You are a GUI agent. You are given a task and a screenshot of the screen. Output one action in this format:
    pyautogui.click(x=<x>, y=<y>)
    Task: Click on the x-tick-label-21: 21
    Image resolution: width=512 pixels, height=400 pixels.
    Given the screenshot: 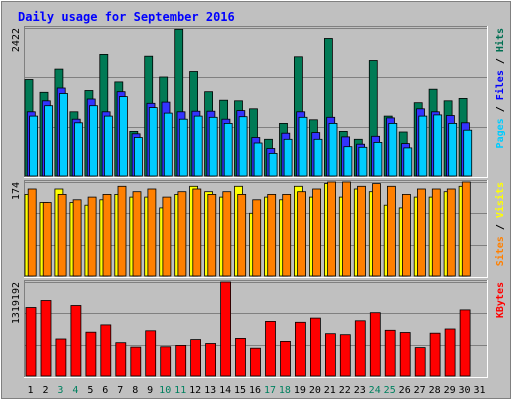 What is the action you would take?
    pyautogui.click(x=330, y=390)
    